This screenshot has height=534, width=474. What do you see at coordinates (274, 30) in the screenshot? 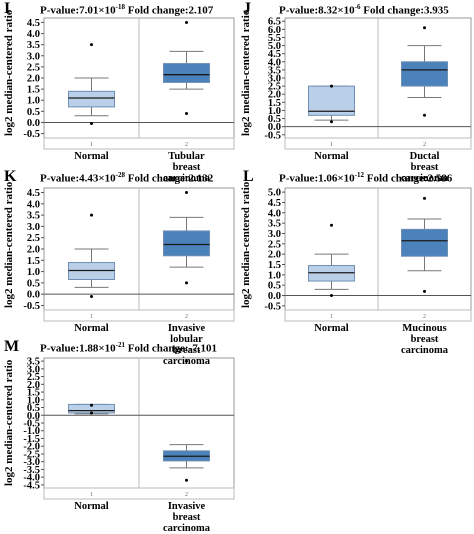
I see `y-tick-label: 6.0` at bounding box center [274, 30].